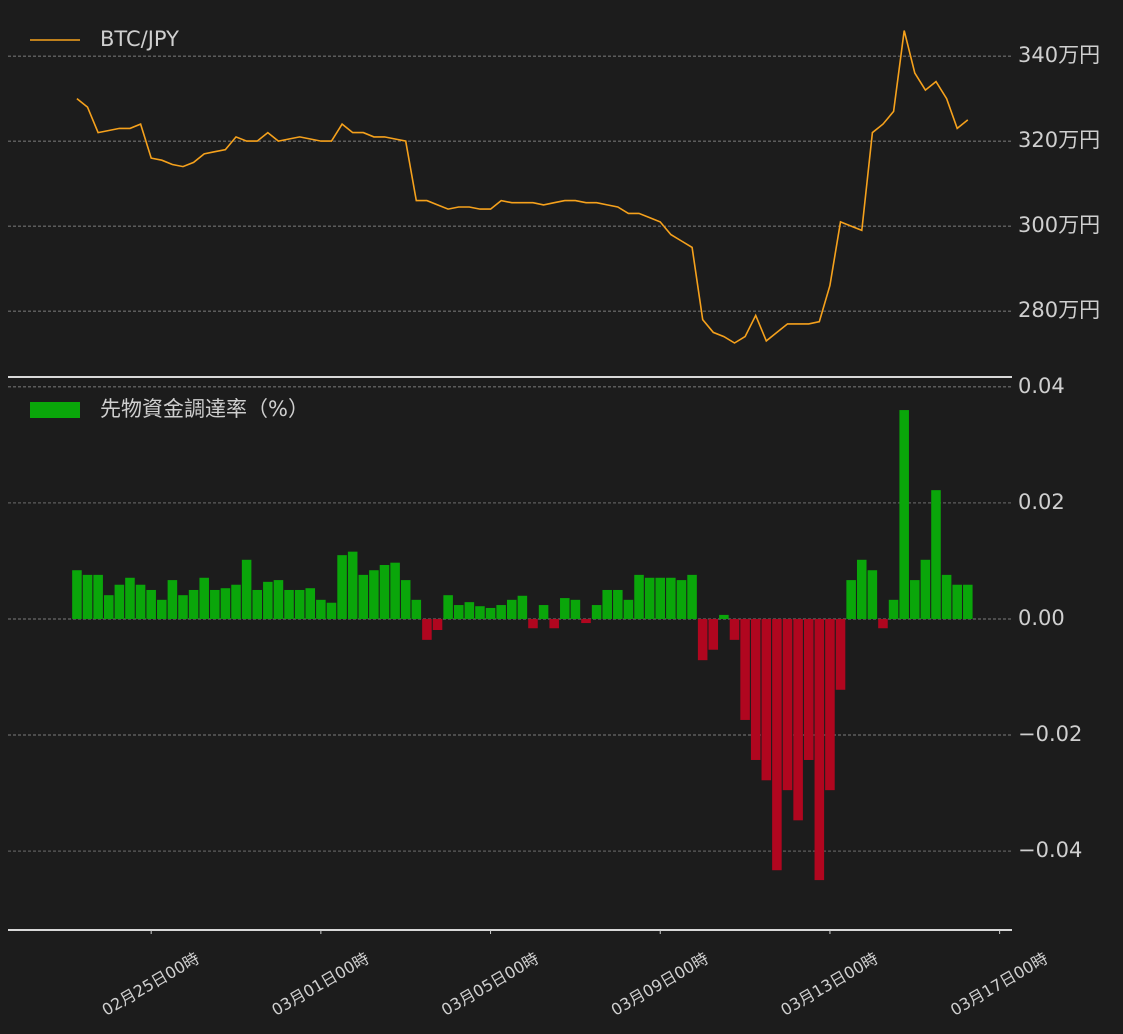  I want to click on legend-swatch, so click(55, 410).